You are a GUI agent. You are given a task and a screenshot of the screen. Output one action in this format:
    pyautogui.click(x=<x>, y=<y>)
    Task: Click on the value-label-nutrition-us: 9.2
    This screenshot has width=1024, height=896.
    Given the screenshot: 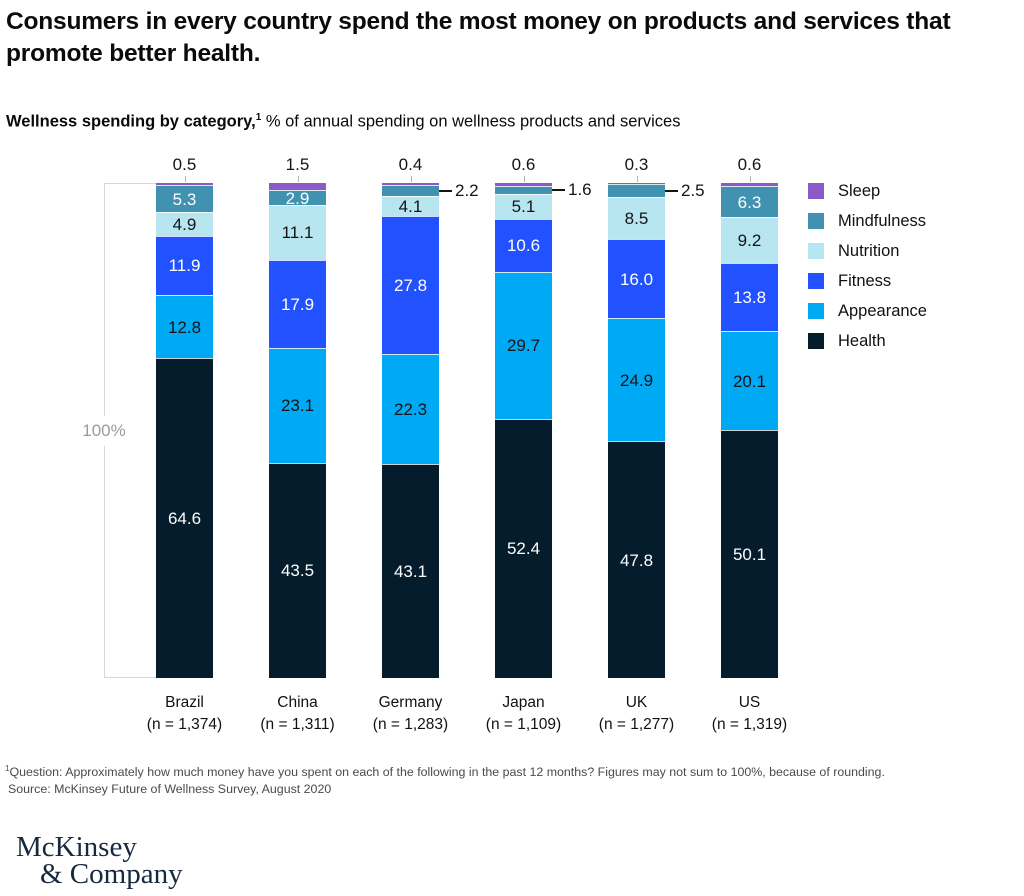 What is the action you would take?
    pyautogui.click(x=749, y=240)
    